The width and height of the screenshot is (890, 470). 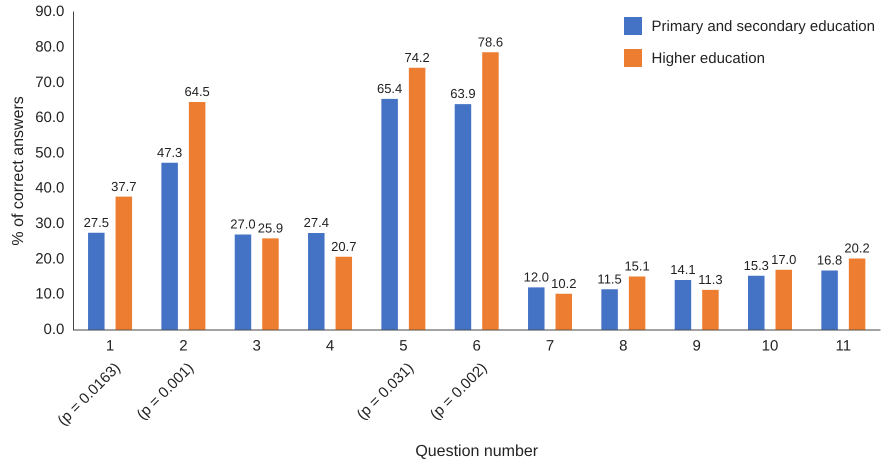 What do you see at coordinates (243, 224) in the screenshot?
I see `data-label: 27.0` at bounding box center [243, 224].